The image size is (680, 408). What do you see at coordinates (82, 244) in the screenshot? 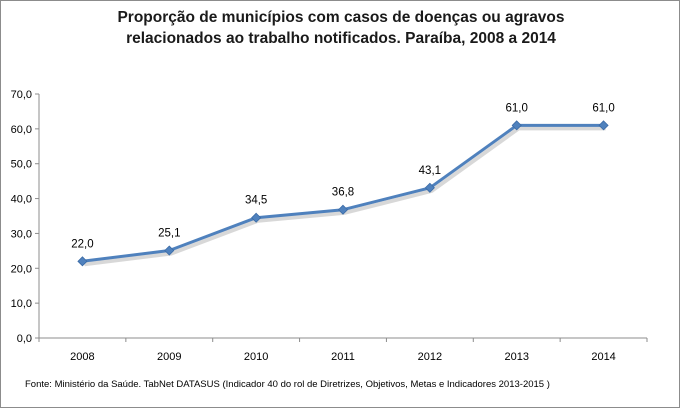
I see `data-label: 22,0` at bounding box center [82, 244].